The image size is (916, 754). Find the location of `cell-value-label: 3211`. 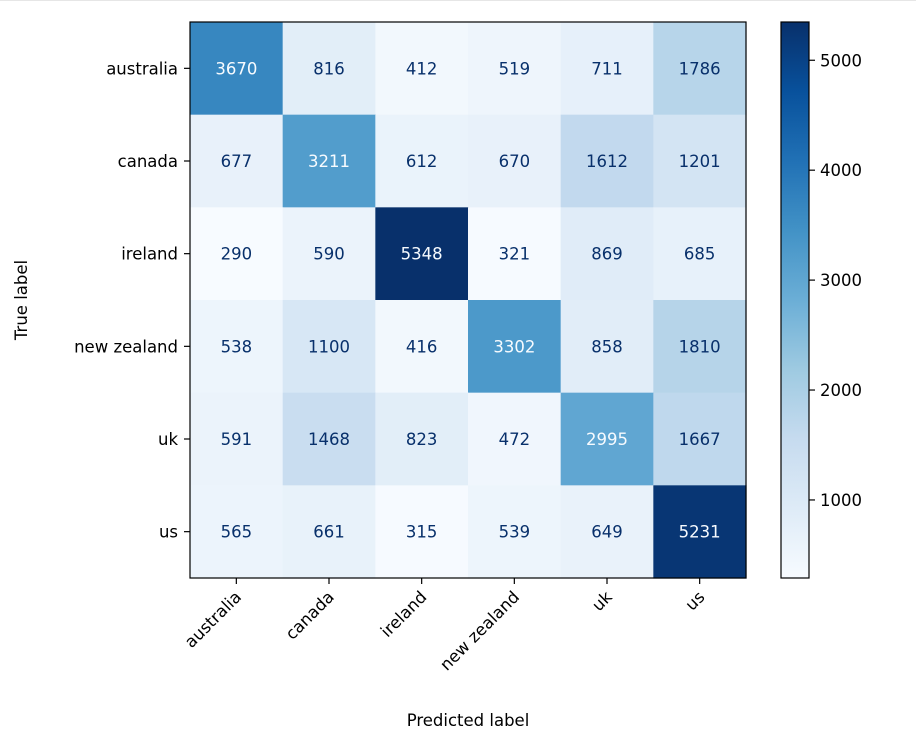

cell-value-label: 3211 is located at coordinates (329, 161).